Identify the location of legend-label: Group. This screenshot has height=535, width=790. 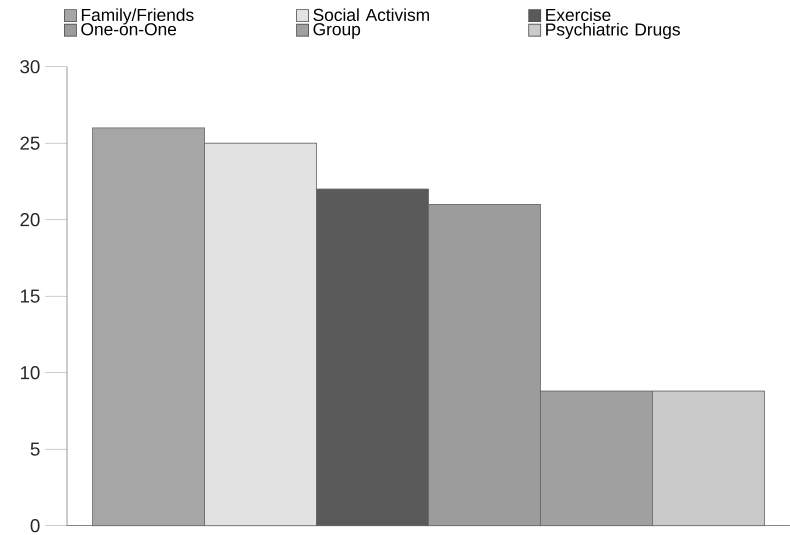
(337, 31).